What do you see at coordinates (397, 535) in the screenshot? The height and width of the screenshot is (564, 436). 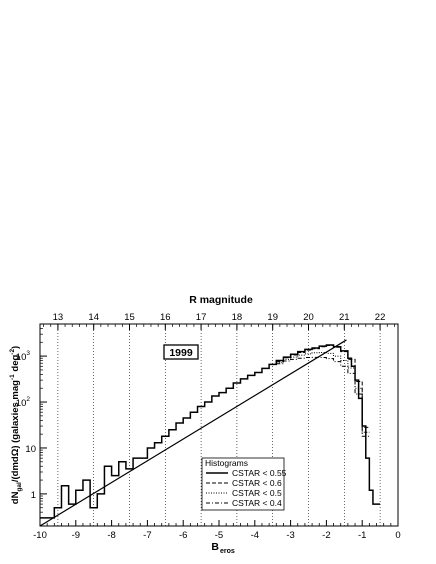 I see `x-tick-label: 0` at bounding box center [397, 535].